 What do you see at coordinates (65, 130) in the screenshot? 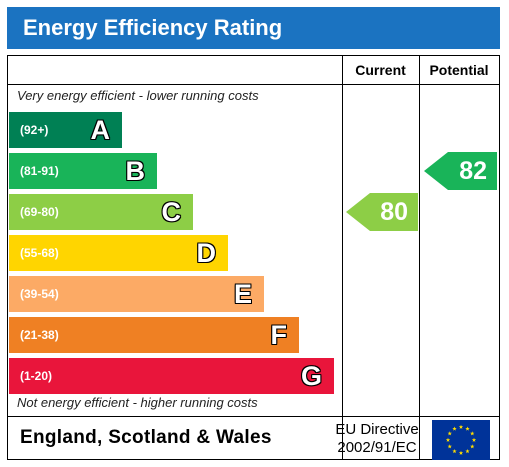
I see `rating-band-a: (92+) A` at bounding box center [65, 130].